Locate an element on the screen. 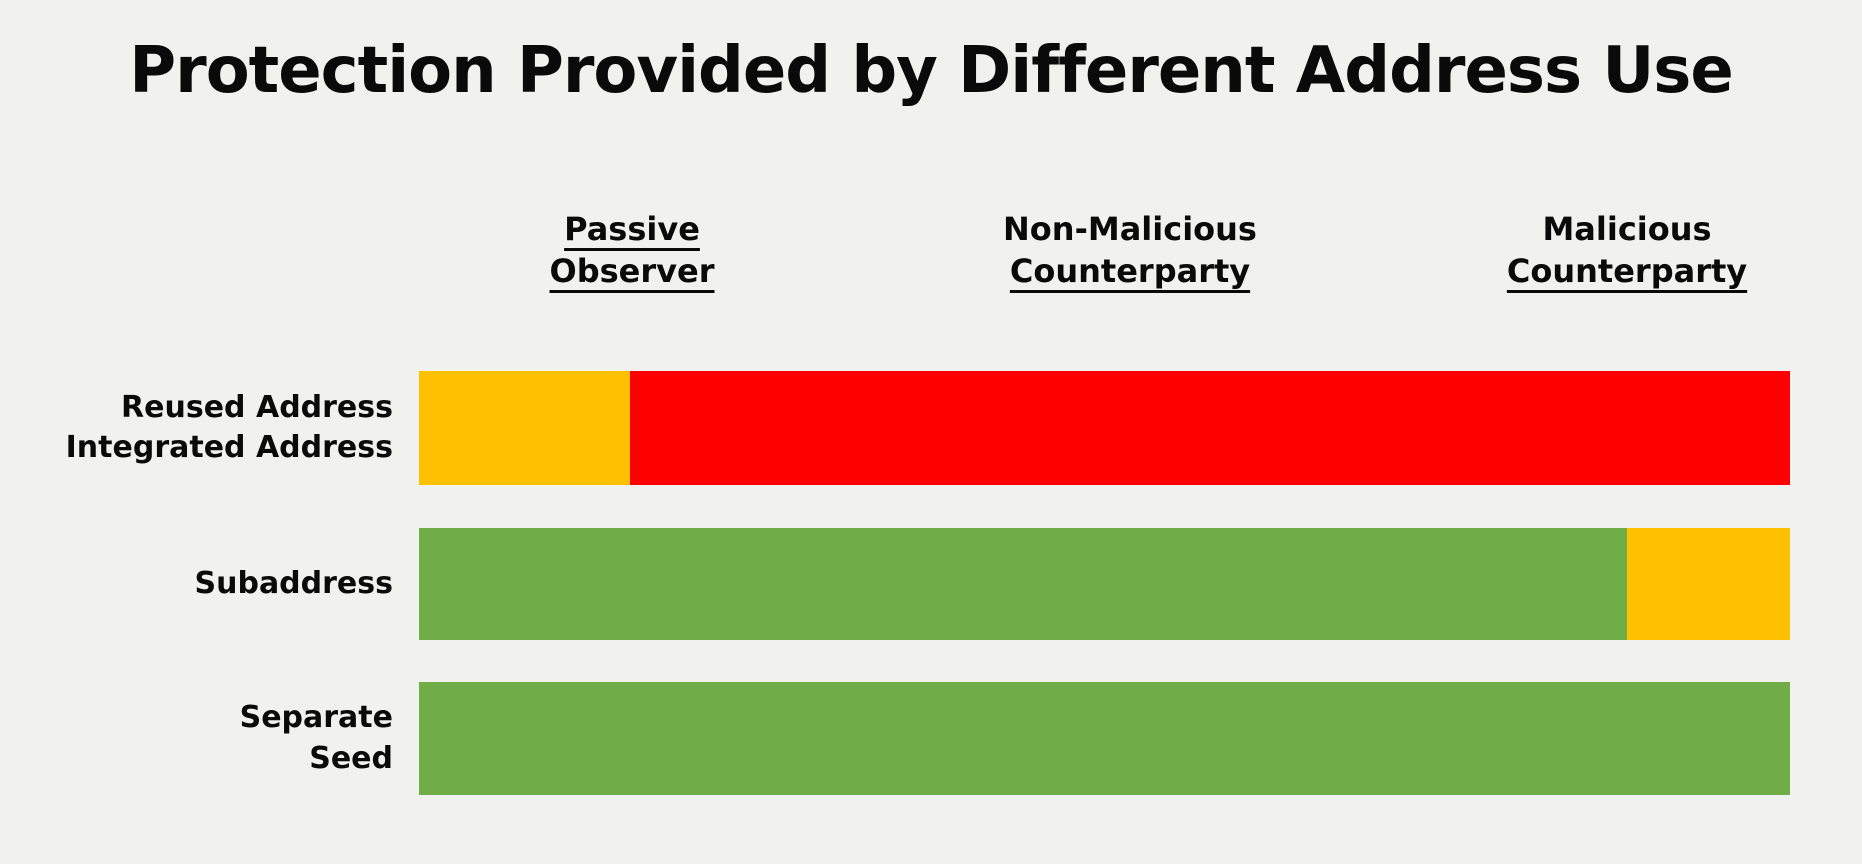 This screenshot has width=1862, height=864. row-label-line: Reused Address is located at coordinates (257, 407).